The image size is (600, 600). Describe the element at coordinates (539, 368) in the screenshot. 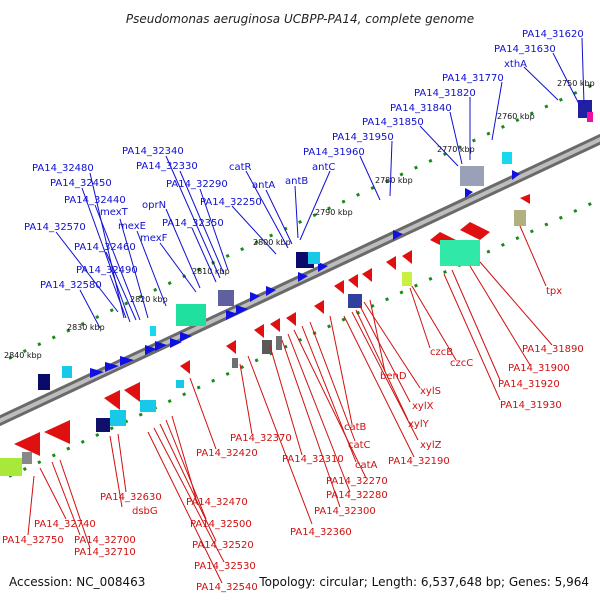

I see `gene-label: PA14_31900` at that location.